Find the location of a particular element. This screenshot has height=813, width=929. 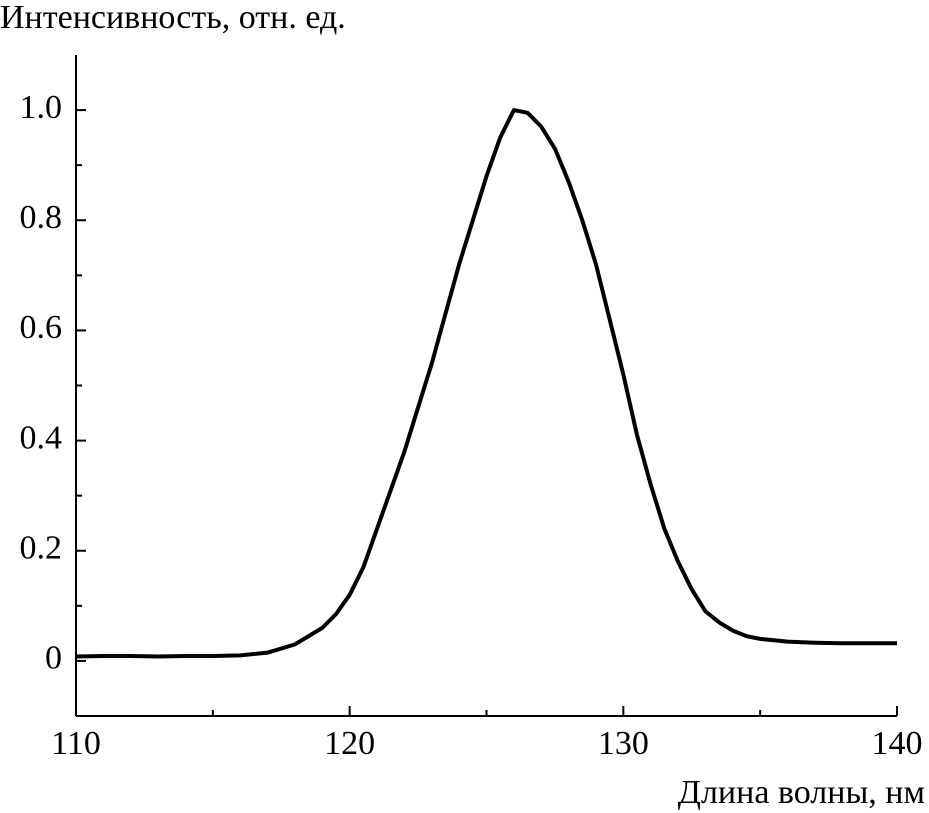

y-tick-label: 0.4 is located at coordinates (41, 437).